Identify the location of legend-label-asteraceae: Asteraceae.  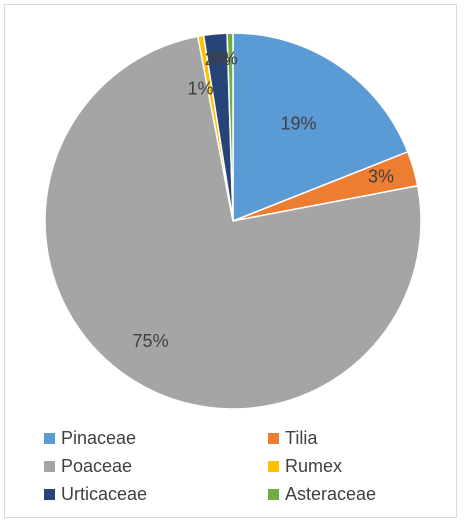
(331, 494).